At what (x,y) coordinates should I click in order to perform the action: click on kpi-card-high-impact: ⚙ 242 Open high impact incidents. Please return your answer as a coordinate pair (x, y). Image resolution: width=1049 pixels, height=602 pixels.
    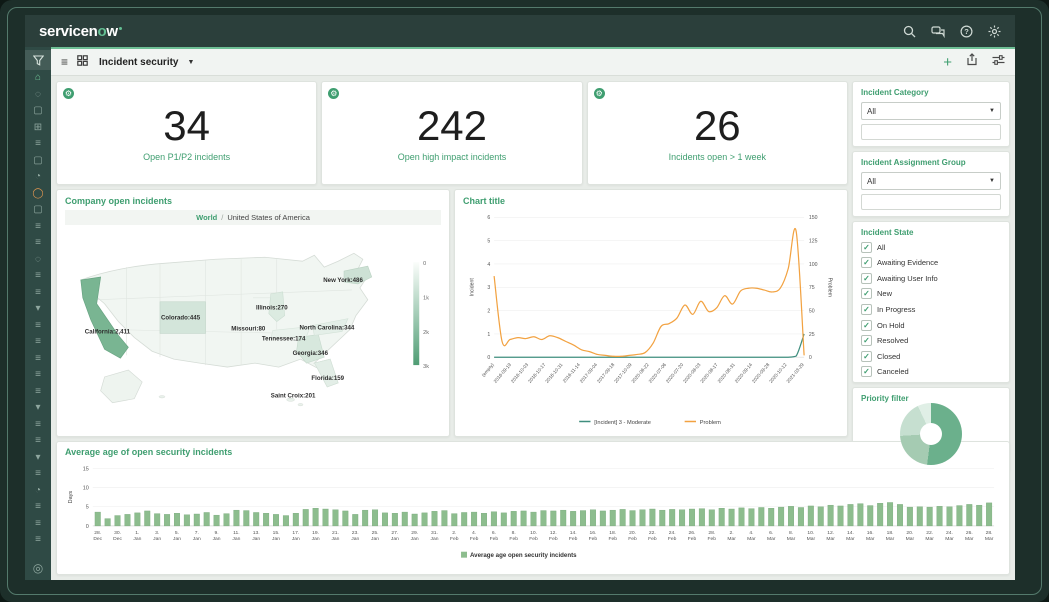
    Looking at the image, I should click on (452, 133).